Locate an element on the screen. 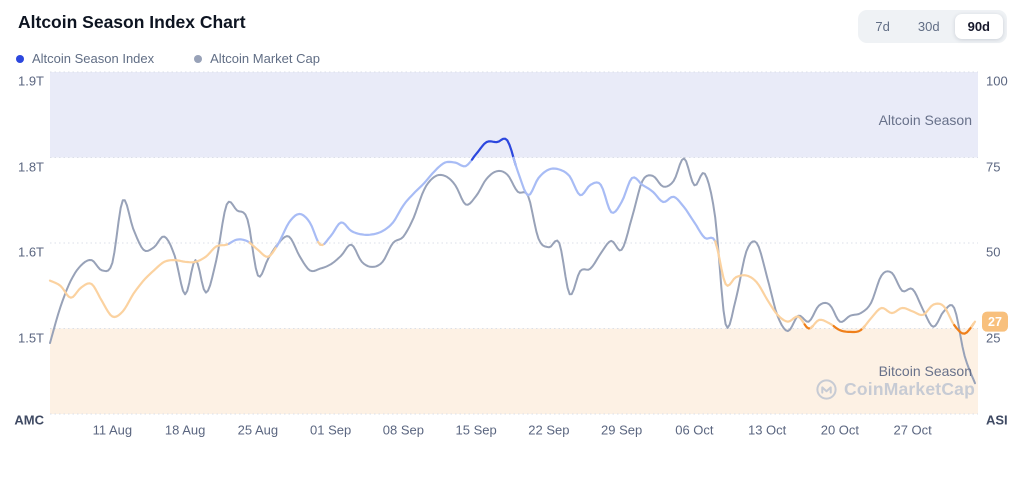 The image size is (1024, 492). badge-background is located at coordinates (995, 321).